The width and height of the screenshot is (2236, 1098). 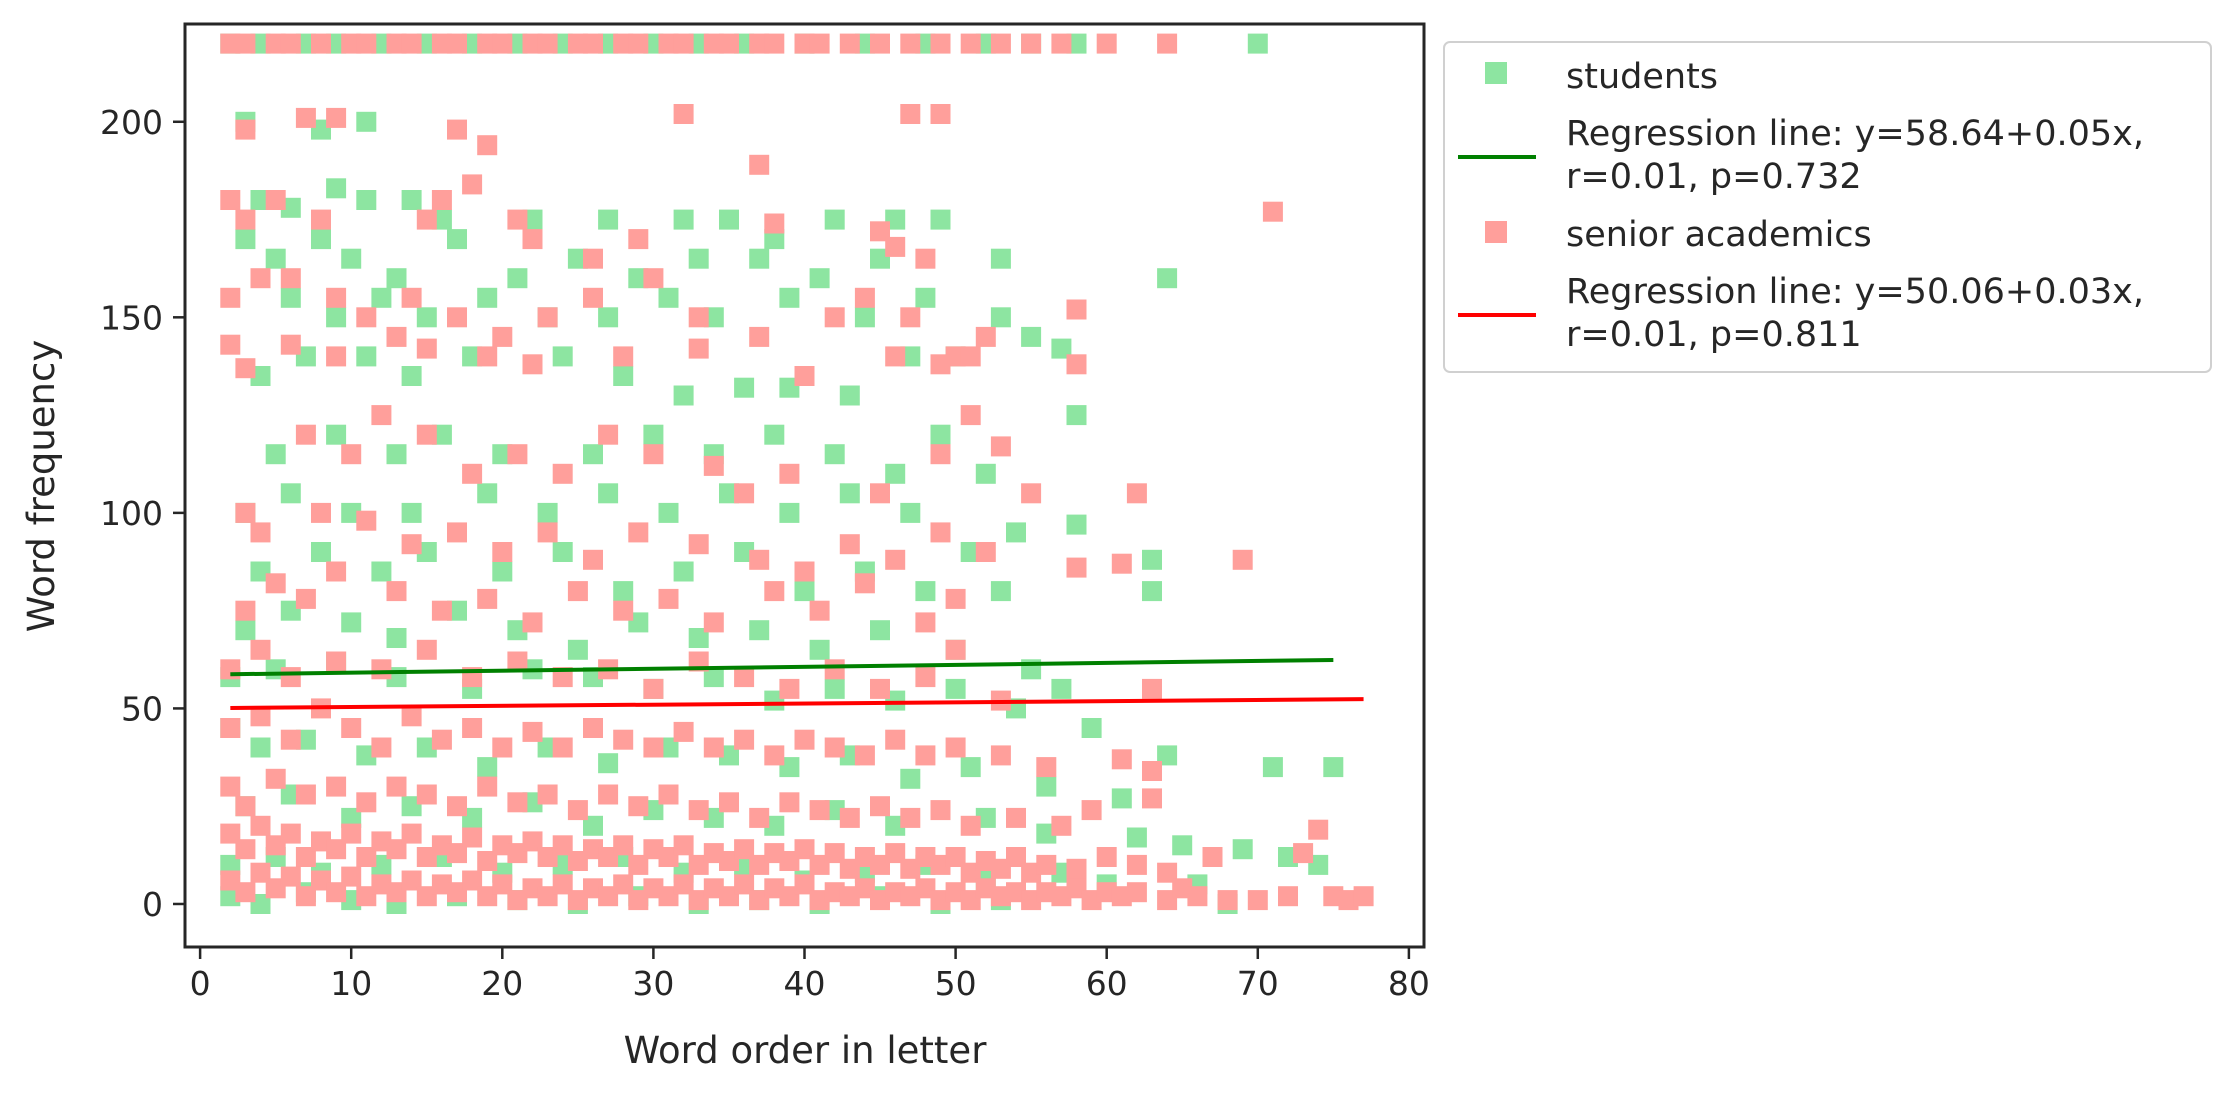 I want to click on legend-label-senior-academics-regression-line2: r=0.01, p=0.811, so click(x=1714, y=335).